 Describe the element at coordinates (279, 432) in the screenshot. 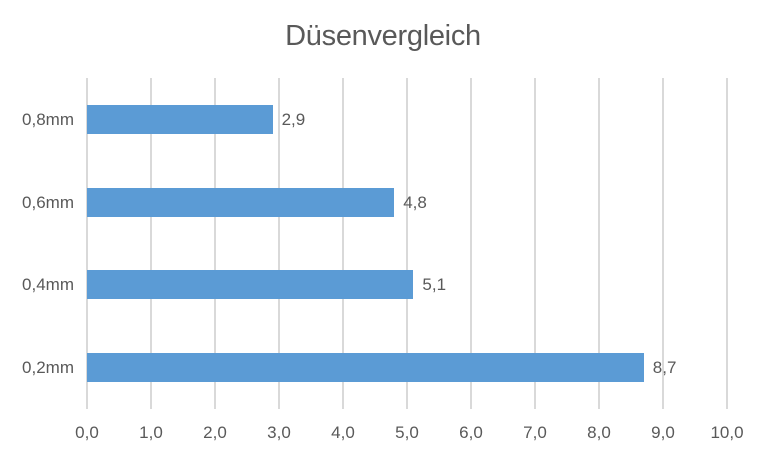

I see `x-axis-tick-label: 3,0` at that location.